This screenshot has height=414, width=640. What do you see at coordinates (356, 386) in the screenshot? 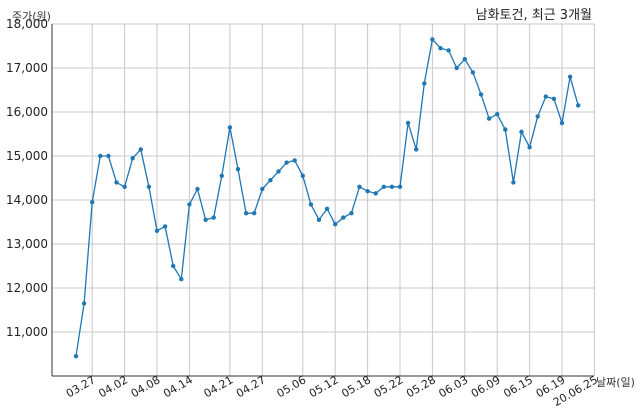
I see `x-tick-label: 05.18` at bounding box center [356, 386].